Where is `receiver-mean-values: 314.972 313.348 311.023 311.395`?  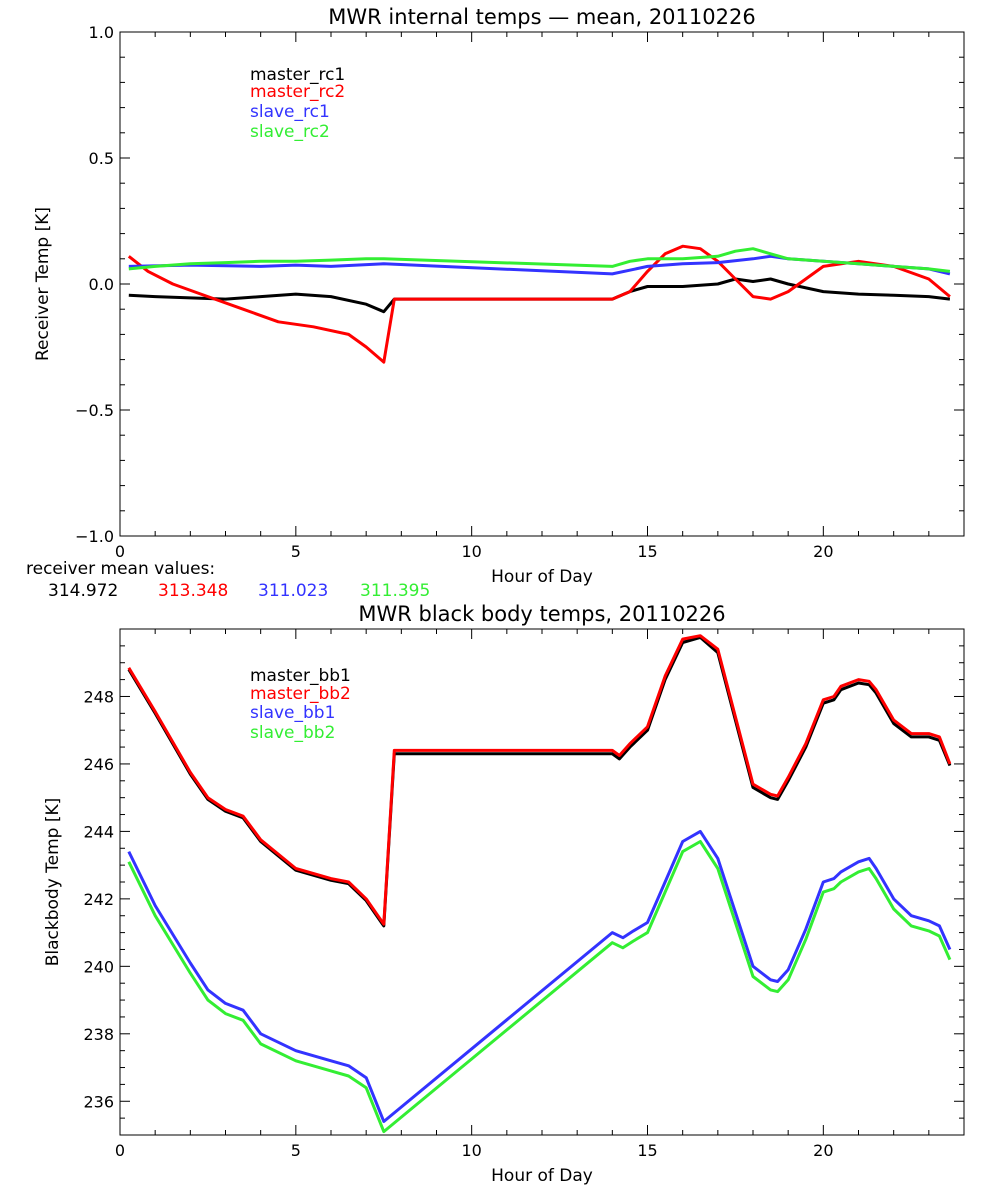
receiver-mean-values: 314.972 313.348 311.023 311.395 is located at coordinates (239, 591).